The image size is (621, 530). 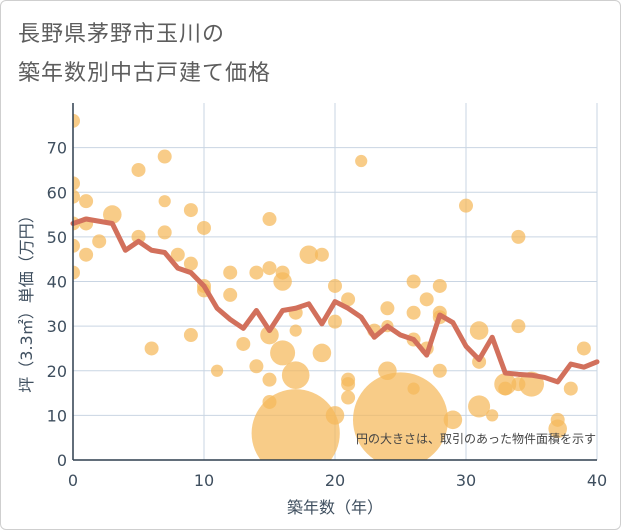 I want to click on x-axis-label: 築年数（年）, so click(x=335, y=507).